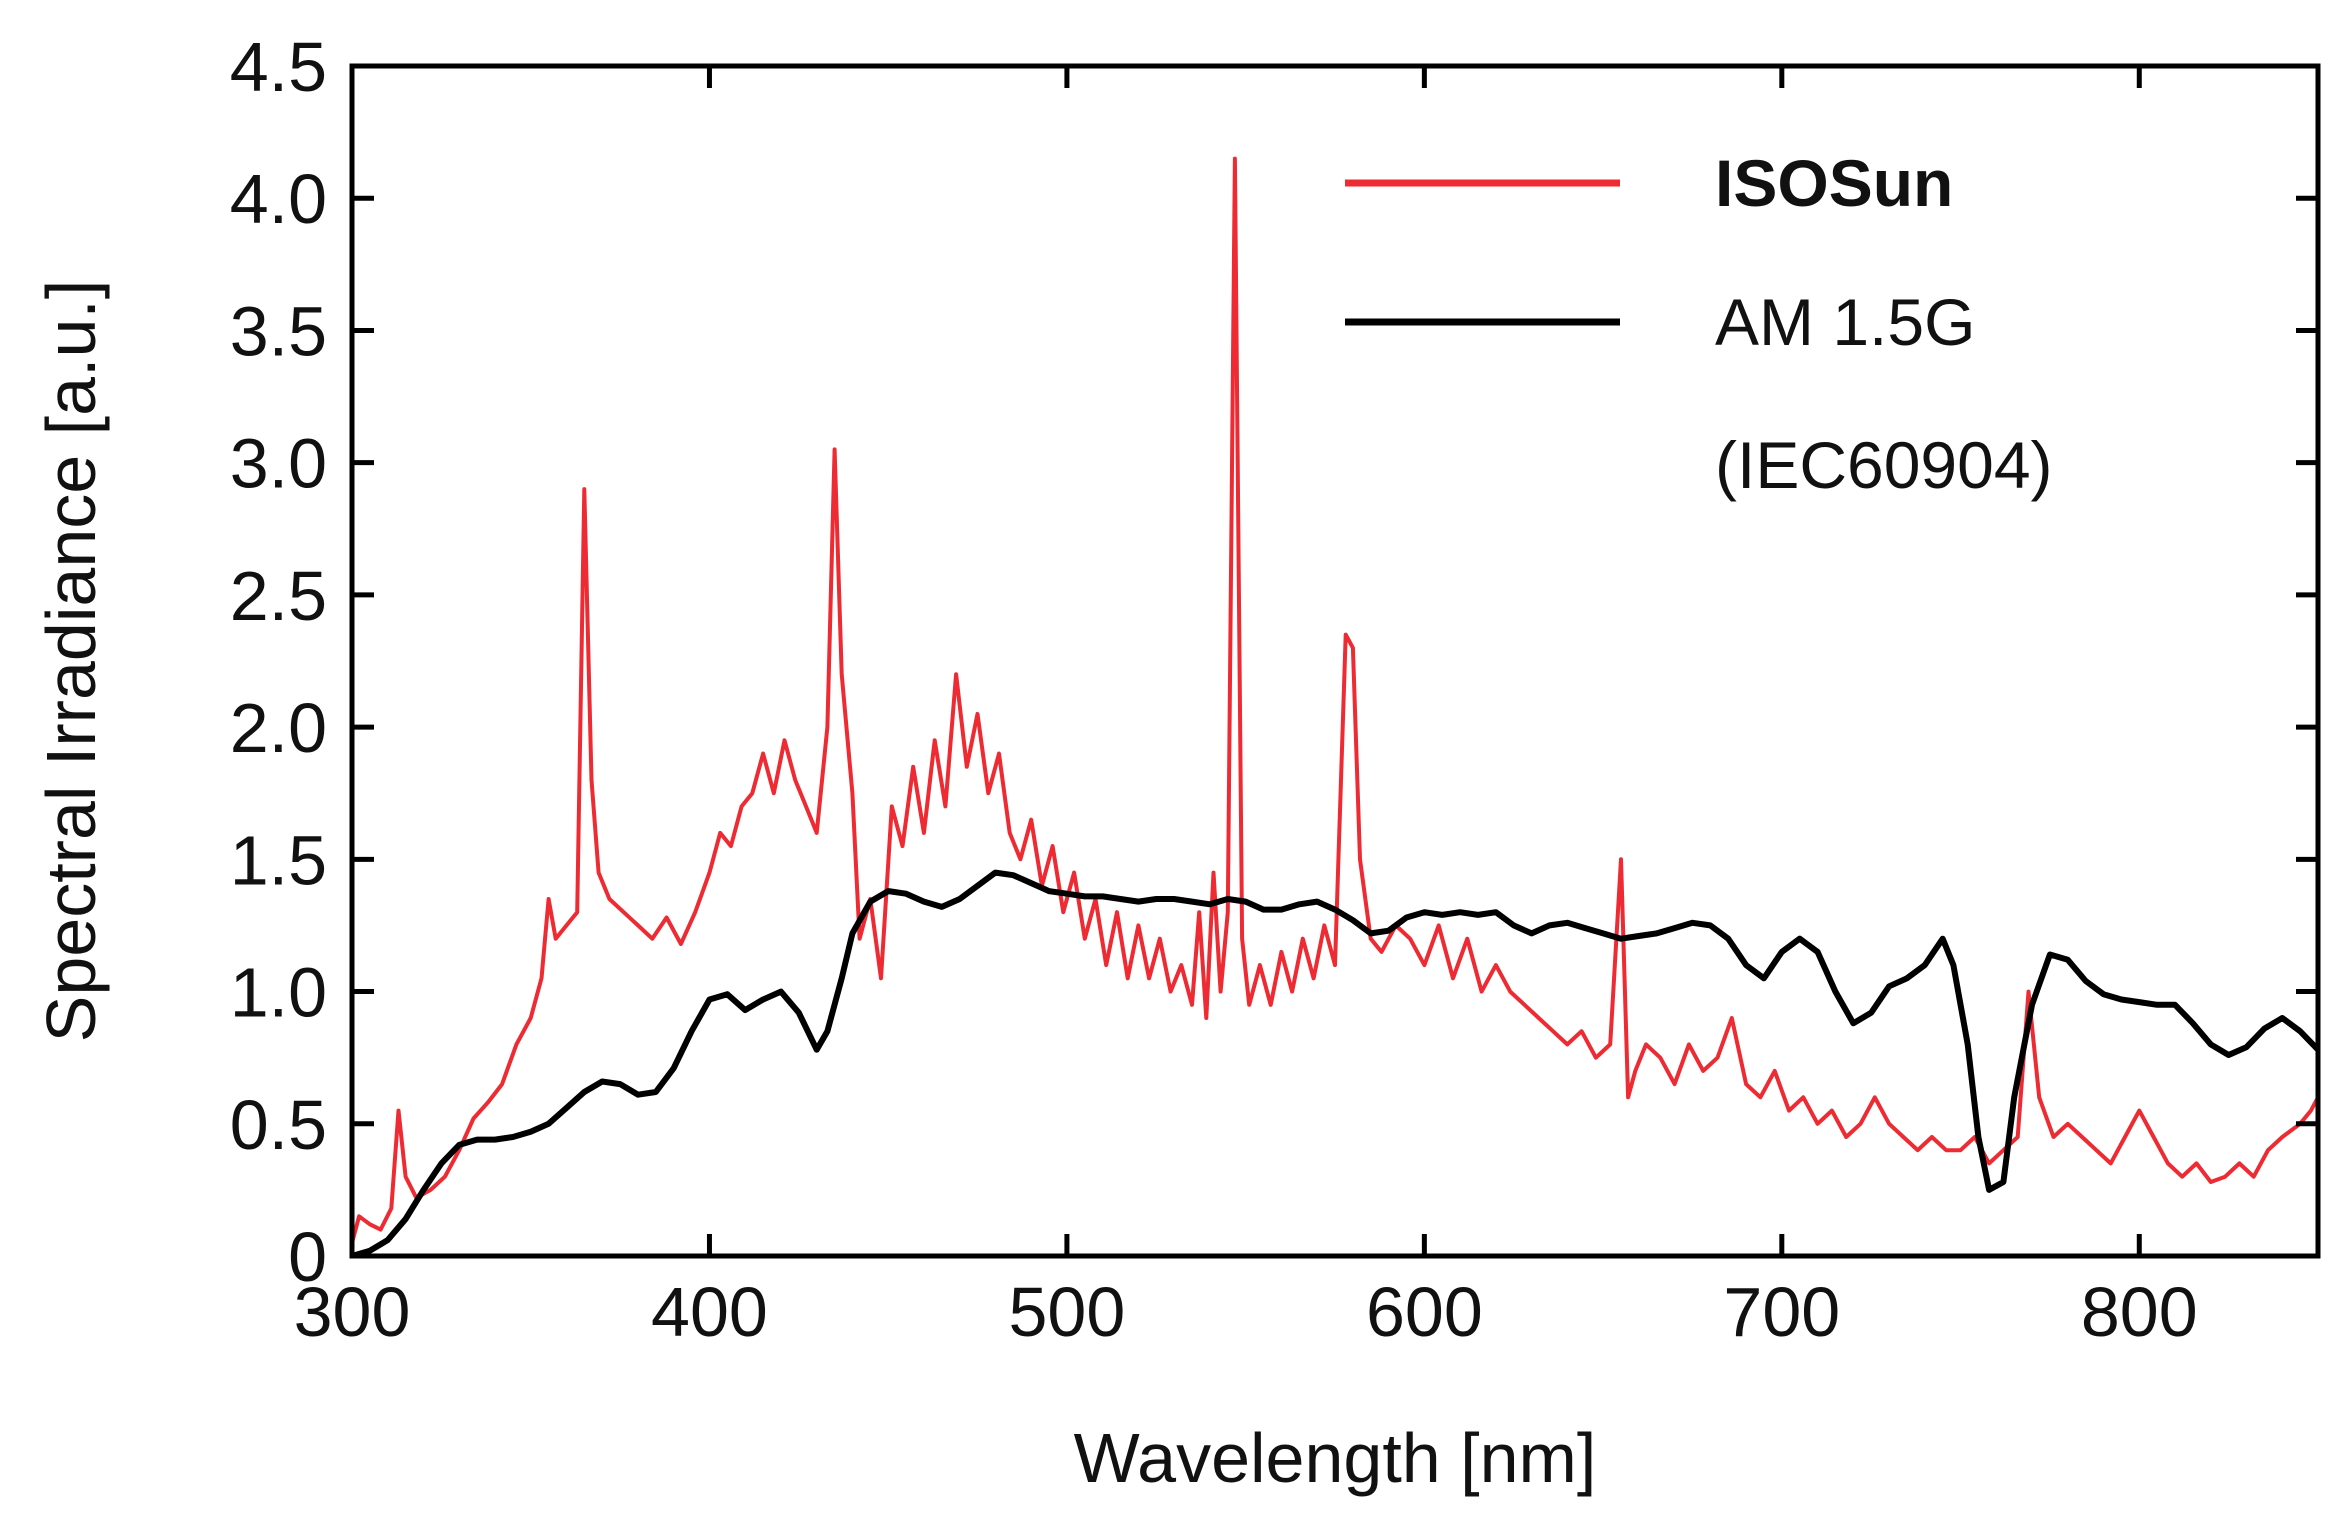  Describe the element at coordinates (278, 596) in the screenshot. I see `y-tick-label: 2.5` at that location.